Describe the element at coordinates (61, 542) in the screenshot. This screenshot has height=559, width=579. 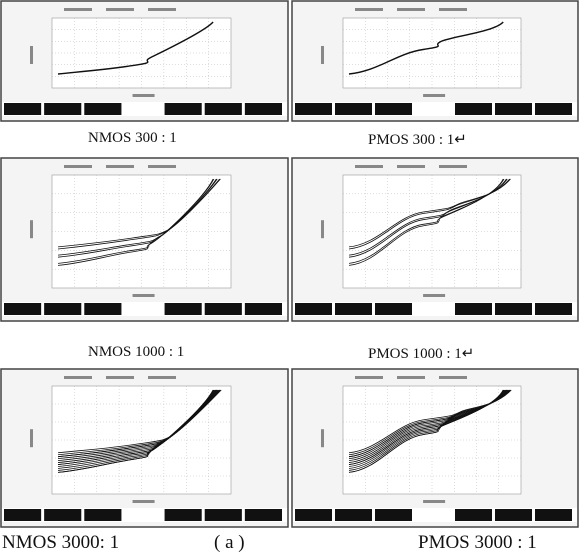
I see `caption: NMOS 3000: 1` at that location.